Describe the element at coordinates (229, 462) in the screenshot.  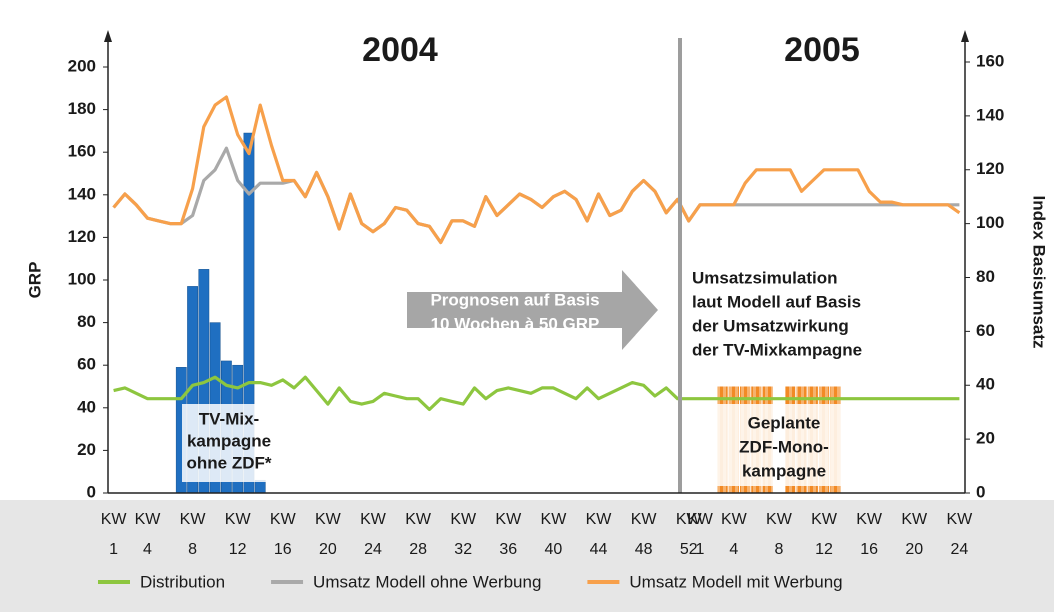
I see `annotation-text: ohne ZDF*` at that location.